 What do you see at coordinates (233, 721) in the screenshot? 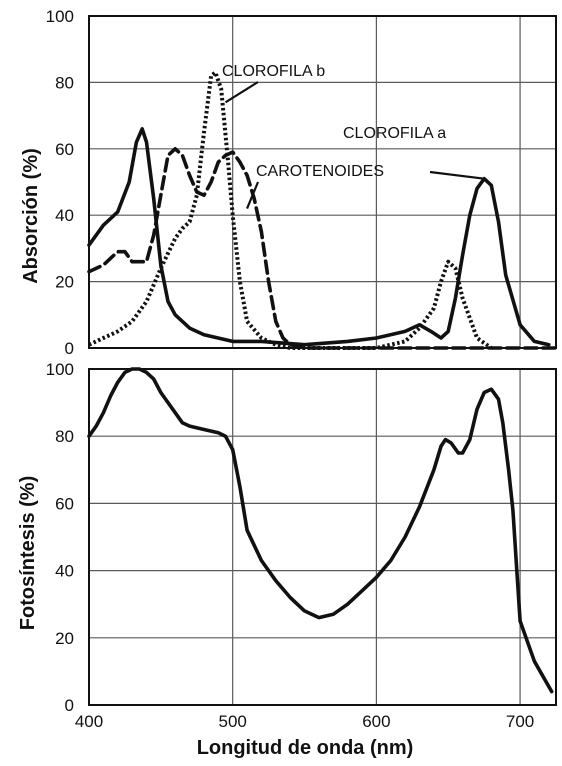
I see `x-tick-label: 500` at bounding box center [233, 721].